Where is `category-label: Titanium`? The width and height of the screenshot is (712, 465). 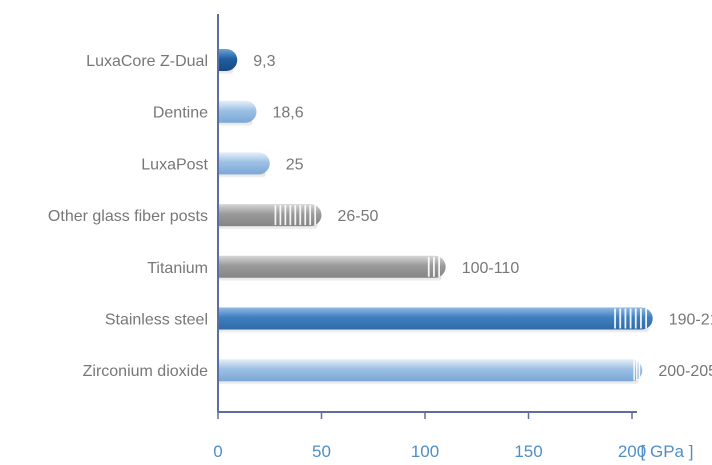 category-label: Titanium is located at coordinates (177, 268).